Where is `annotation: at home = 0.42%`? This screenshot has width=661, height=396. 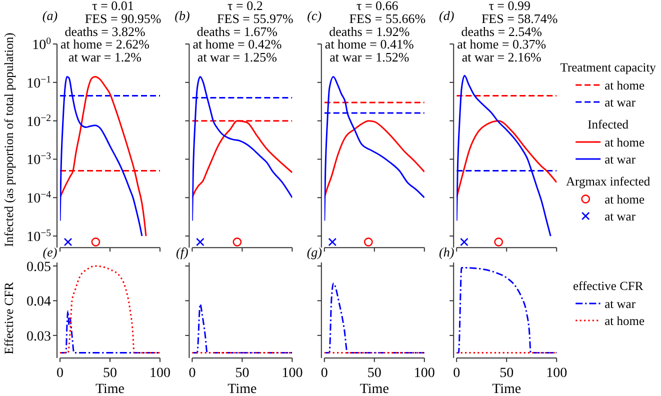
annotation: at home = 0.42% is located at coordinates (237, 44).